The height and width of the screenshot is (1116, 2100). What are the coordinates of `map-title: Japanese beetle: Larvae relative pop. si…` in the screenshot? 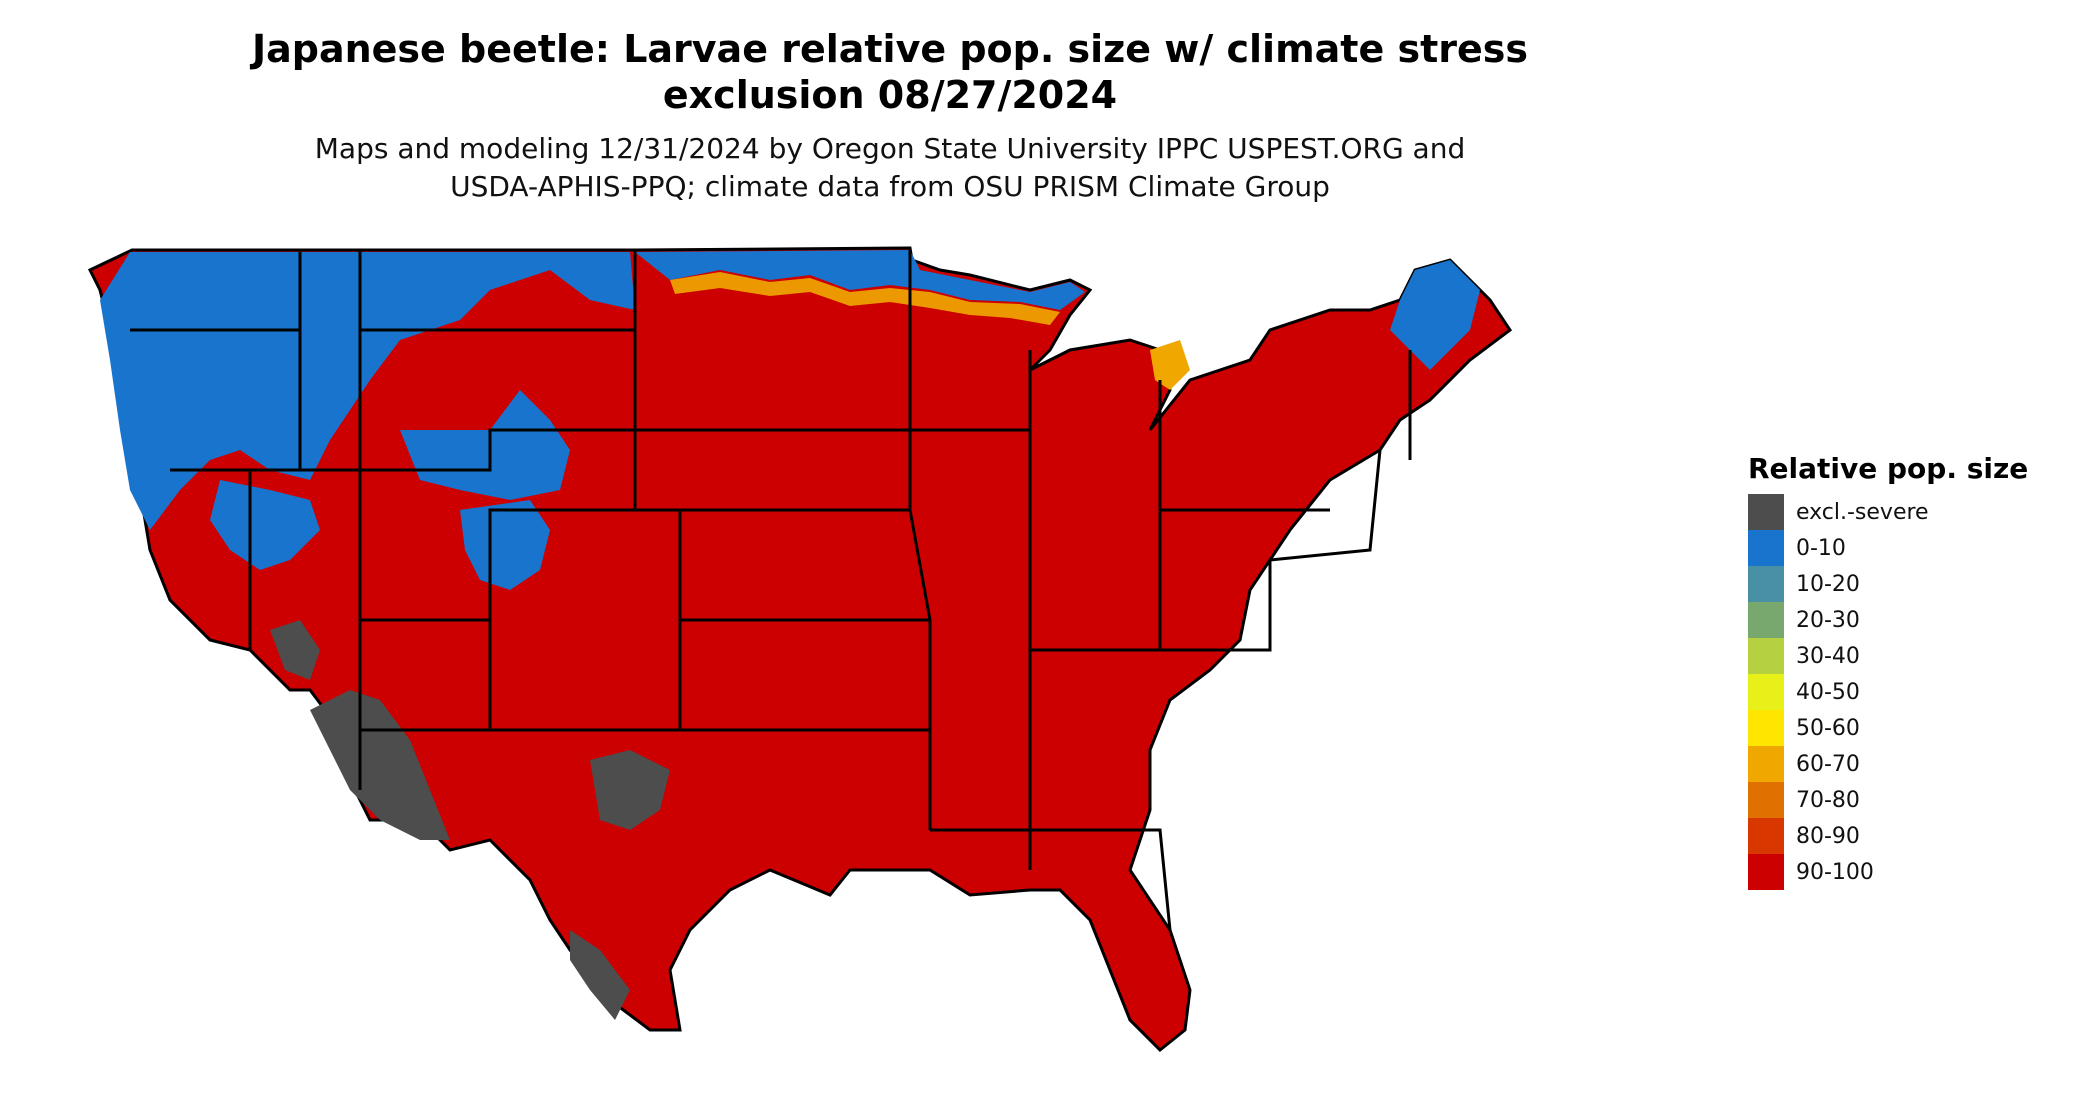 It's located at (890, 72).